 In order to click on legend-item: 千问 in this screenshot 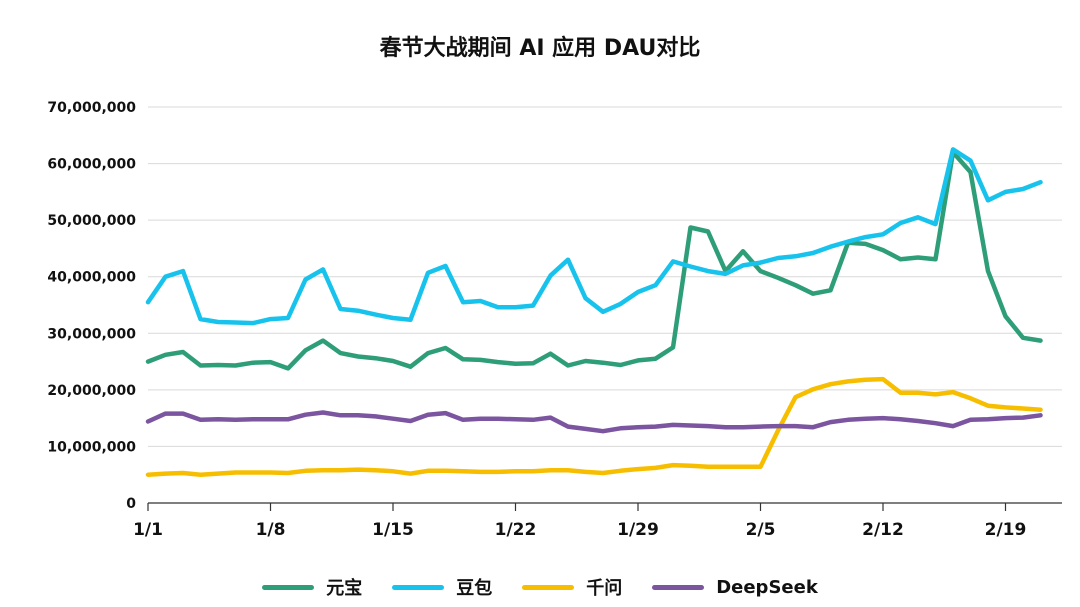, I will do `click(572, 587)`.